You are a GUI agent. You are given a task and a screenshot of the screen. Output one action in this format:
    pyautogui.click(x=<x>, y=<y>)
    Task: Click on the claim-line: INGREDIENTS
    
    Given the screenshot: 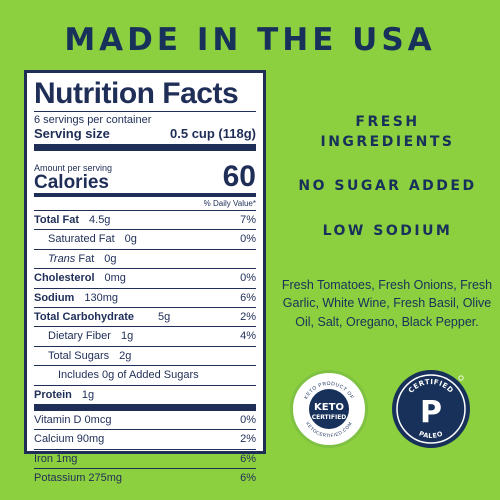 What is the action you would take?
    pyautogui.click(x=387, y=142)
    